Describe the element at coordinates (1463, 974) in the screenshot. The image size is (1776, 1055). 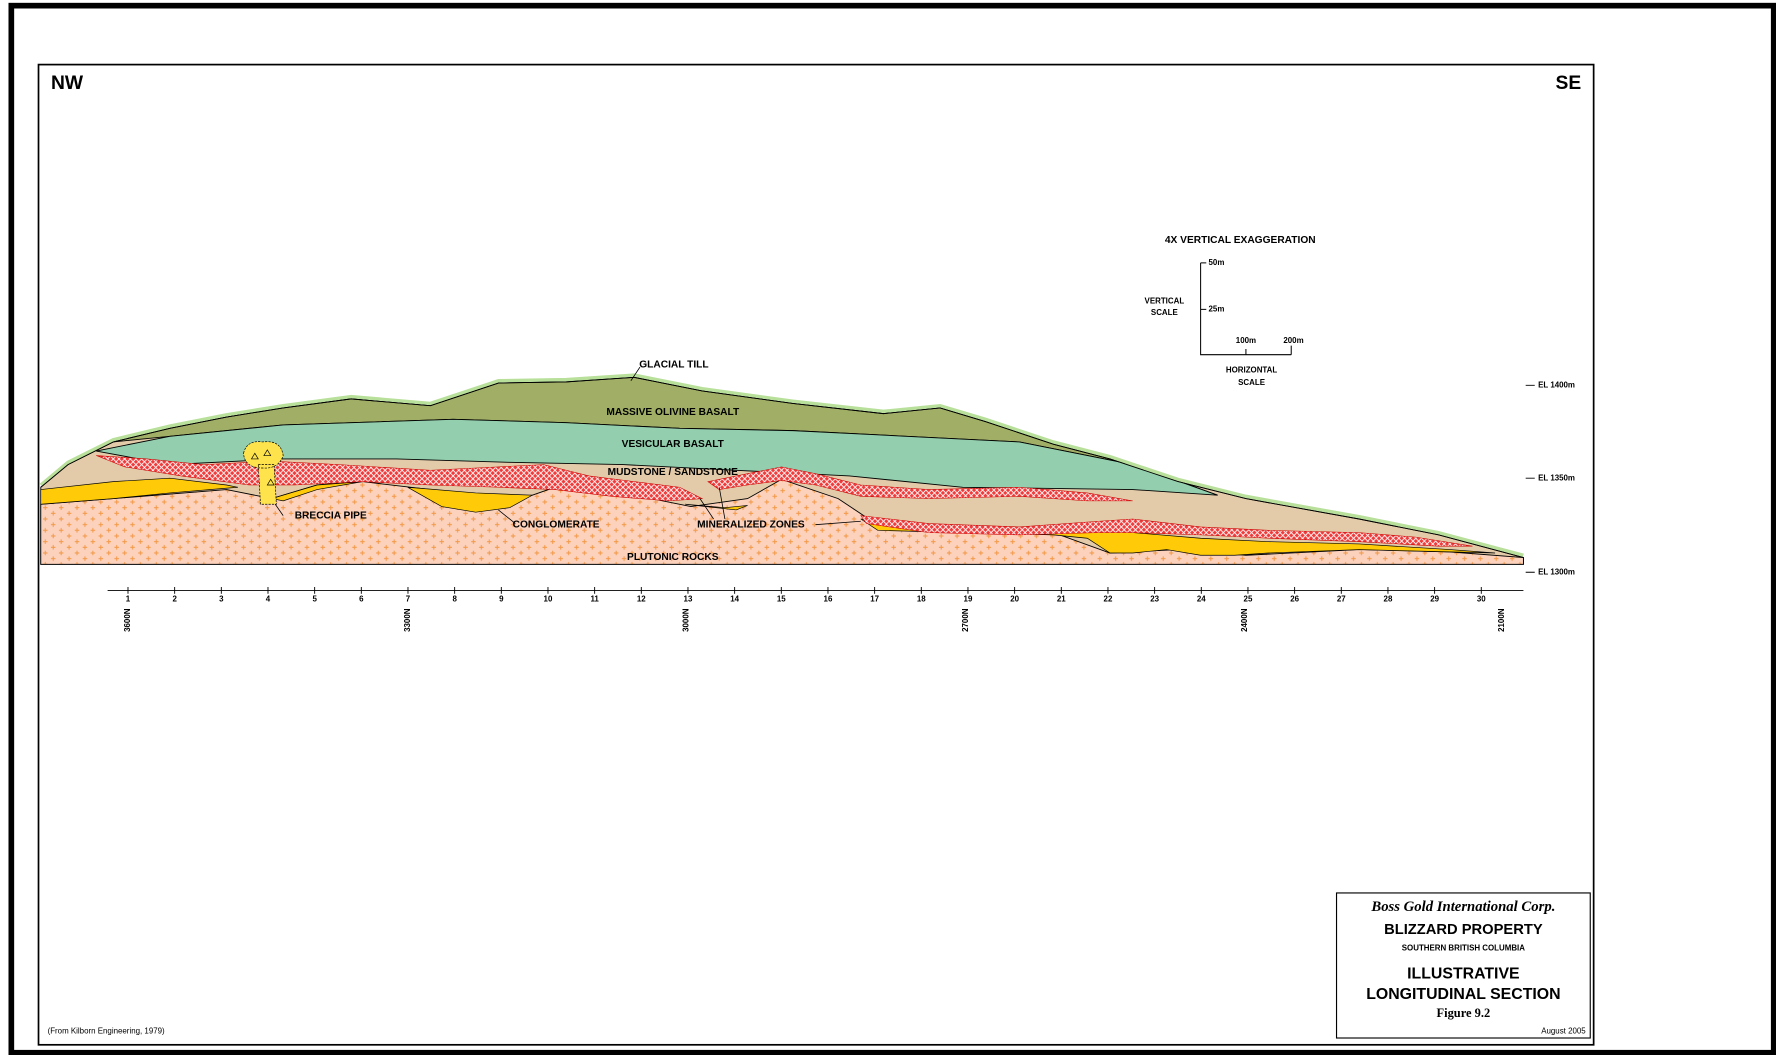
I see `title-line: ILLUSTRATIVE` at that location.